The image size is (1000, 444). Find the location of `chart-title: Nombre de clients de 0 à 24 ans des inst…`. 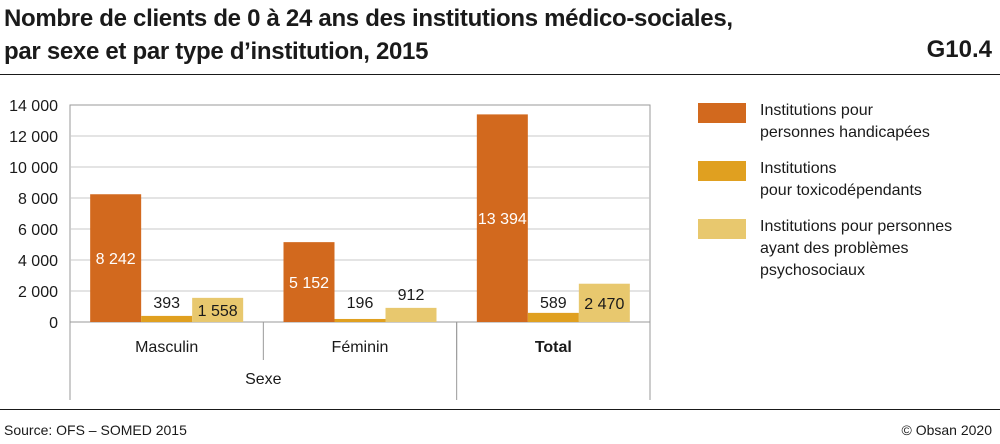

chart-title: Nombre de clients de 0 à 24 ans des inst… is located at coordinates (414, 35).